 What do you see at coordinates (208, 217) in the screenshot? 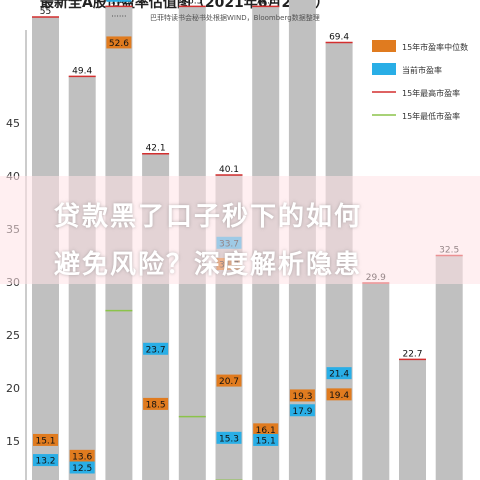
I see `watermark-line-1: 贷款黑了口子秒下的如何` at bounding box center [208, 217].